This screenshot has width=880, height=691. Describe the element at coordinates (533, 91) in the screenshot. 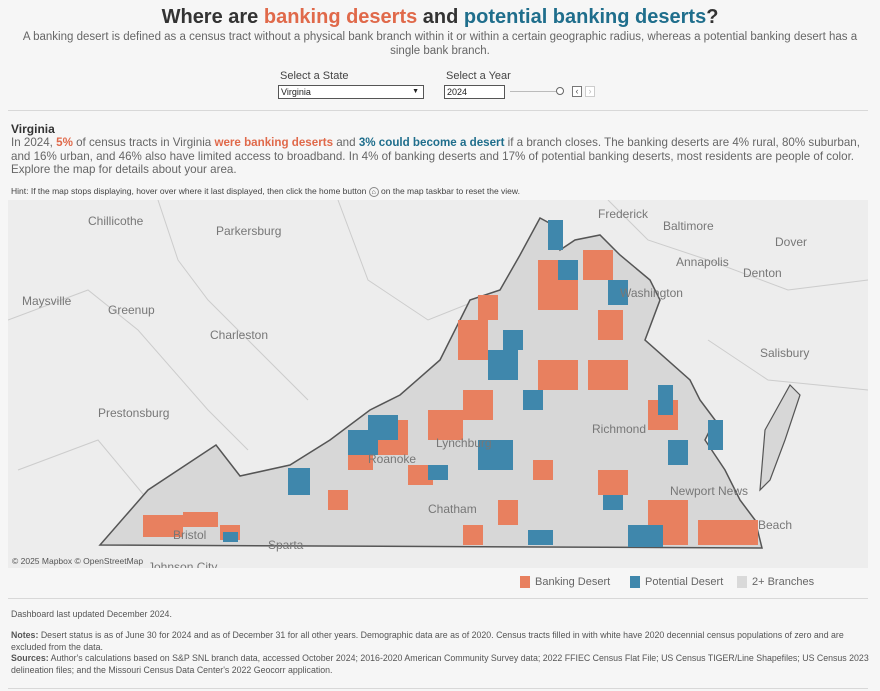

I see `year-slider-track` at that location.